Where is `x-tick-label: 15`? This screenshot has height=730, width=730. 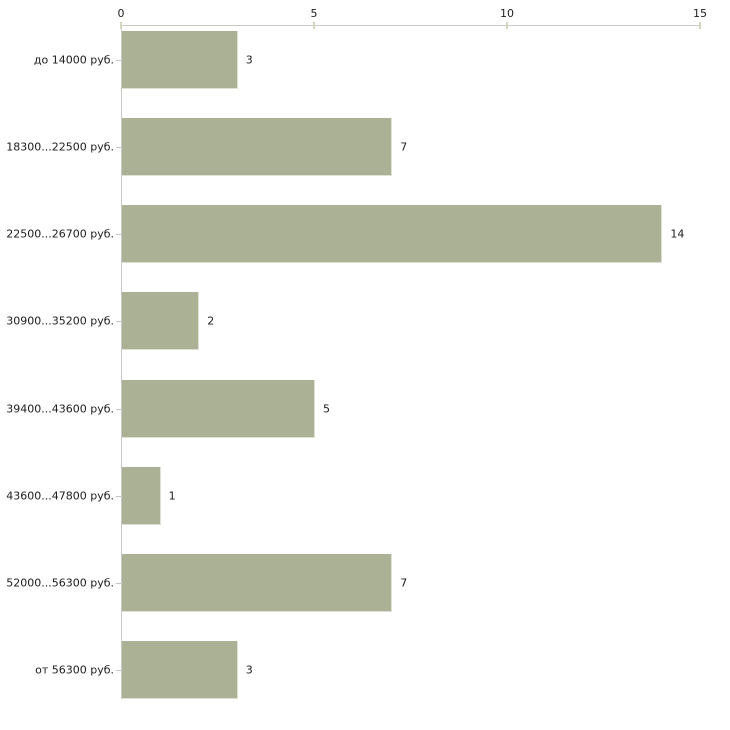 x-tick-label: 15 is located at coordinates (700, 13).